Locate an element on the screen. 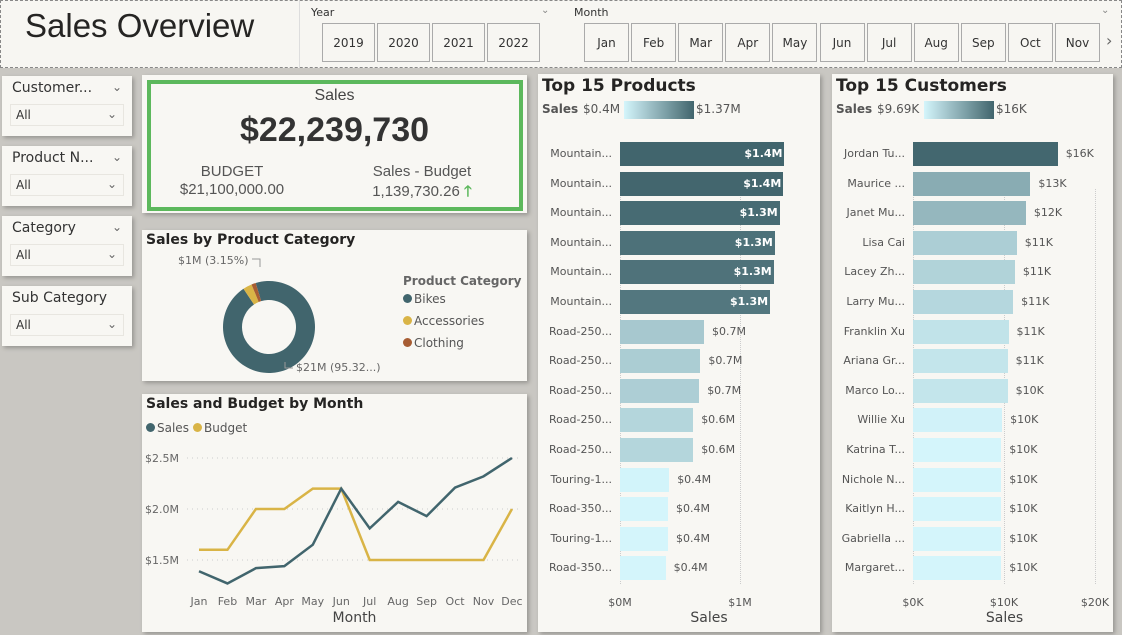  month-button-apr: Apr is located at coordinates (748, 42).